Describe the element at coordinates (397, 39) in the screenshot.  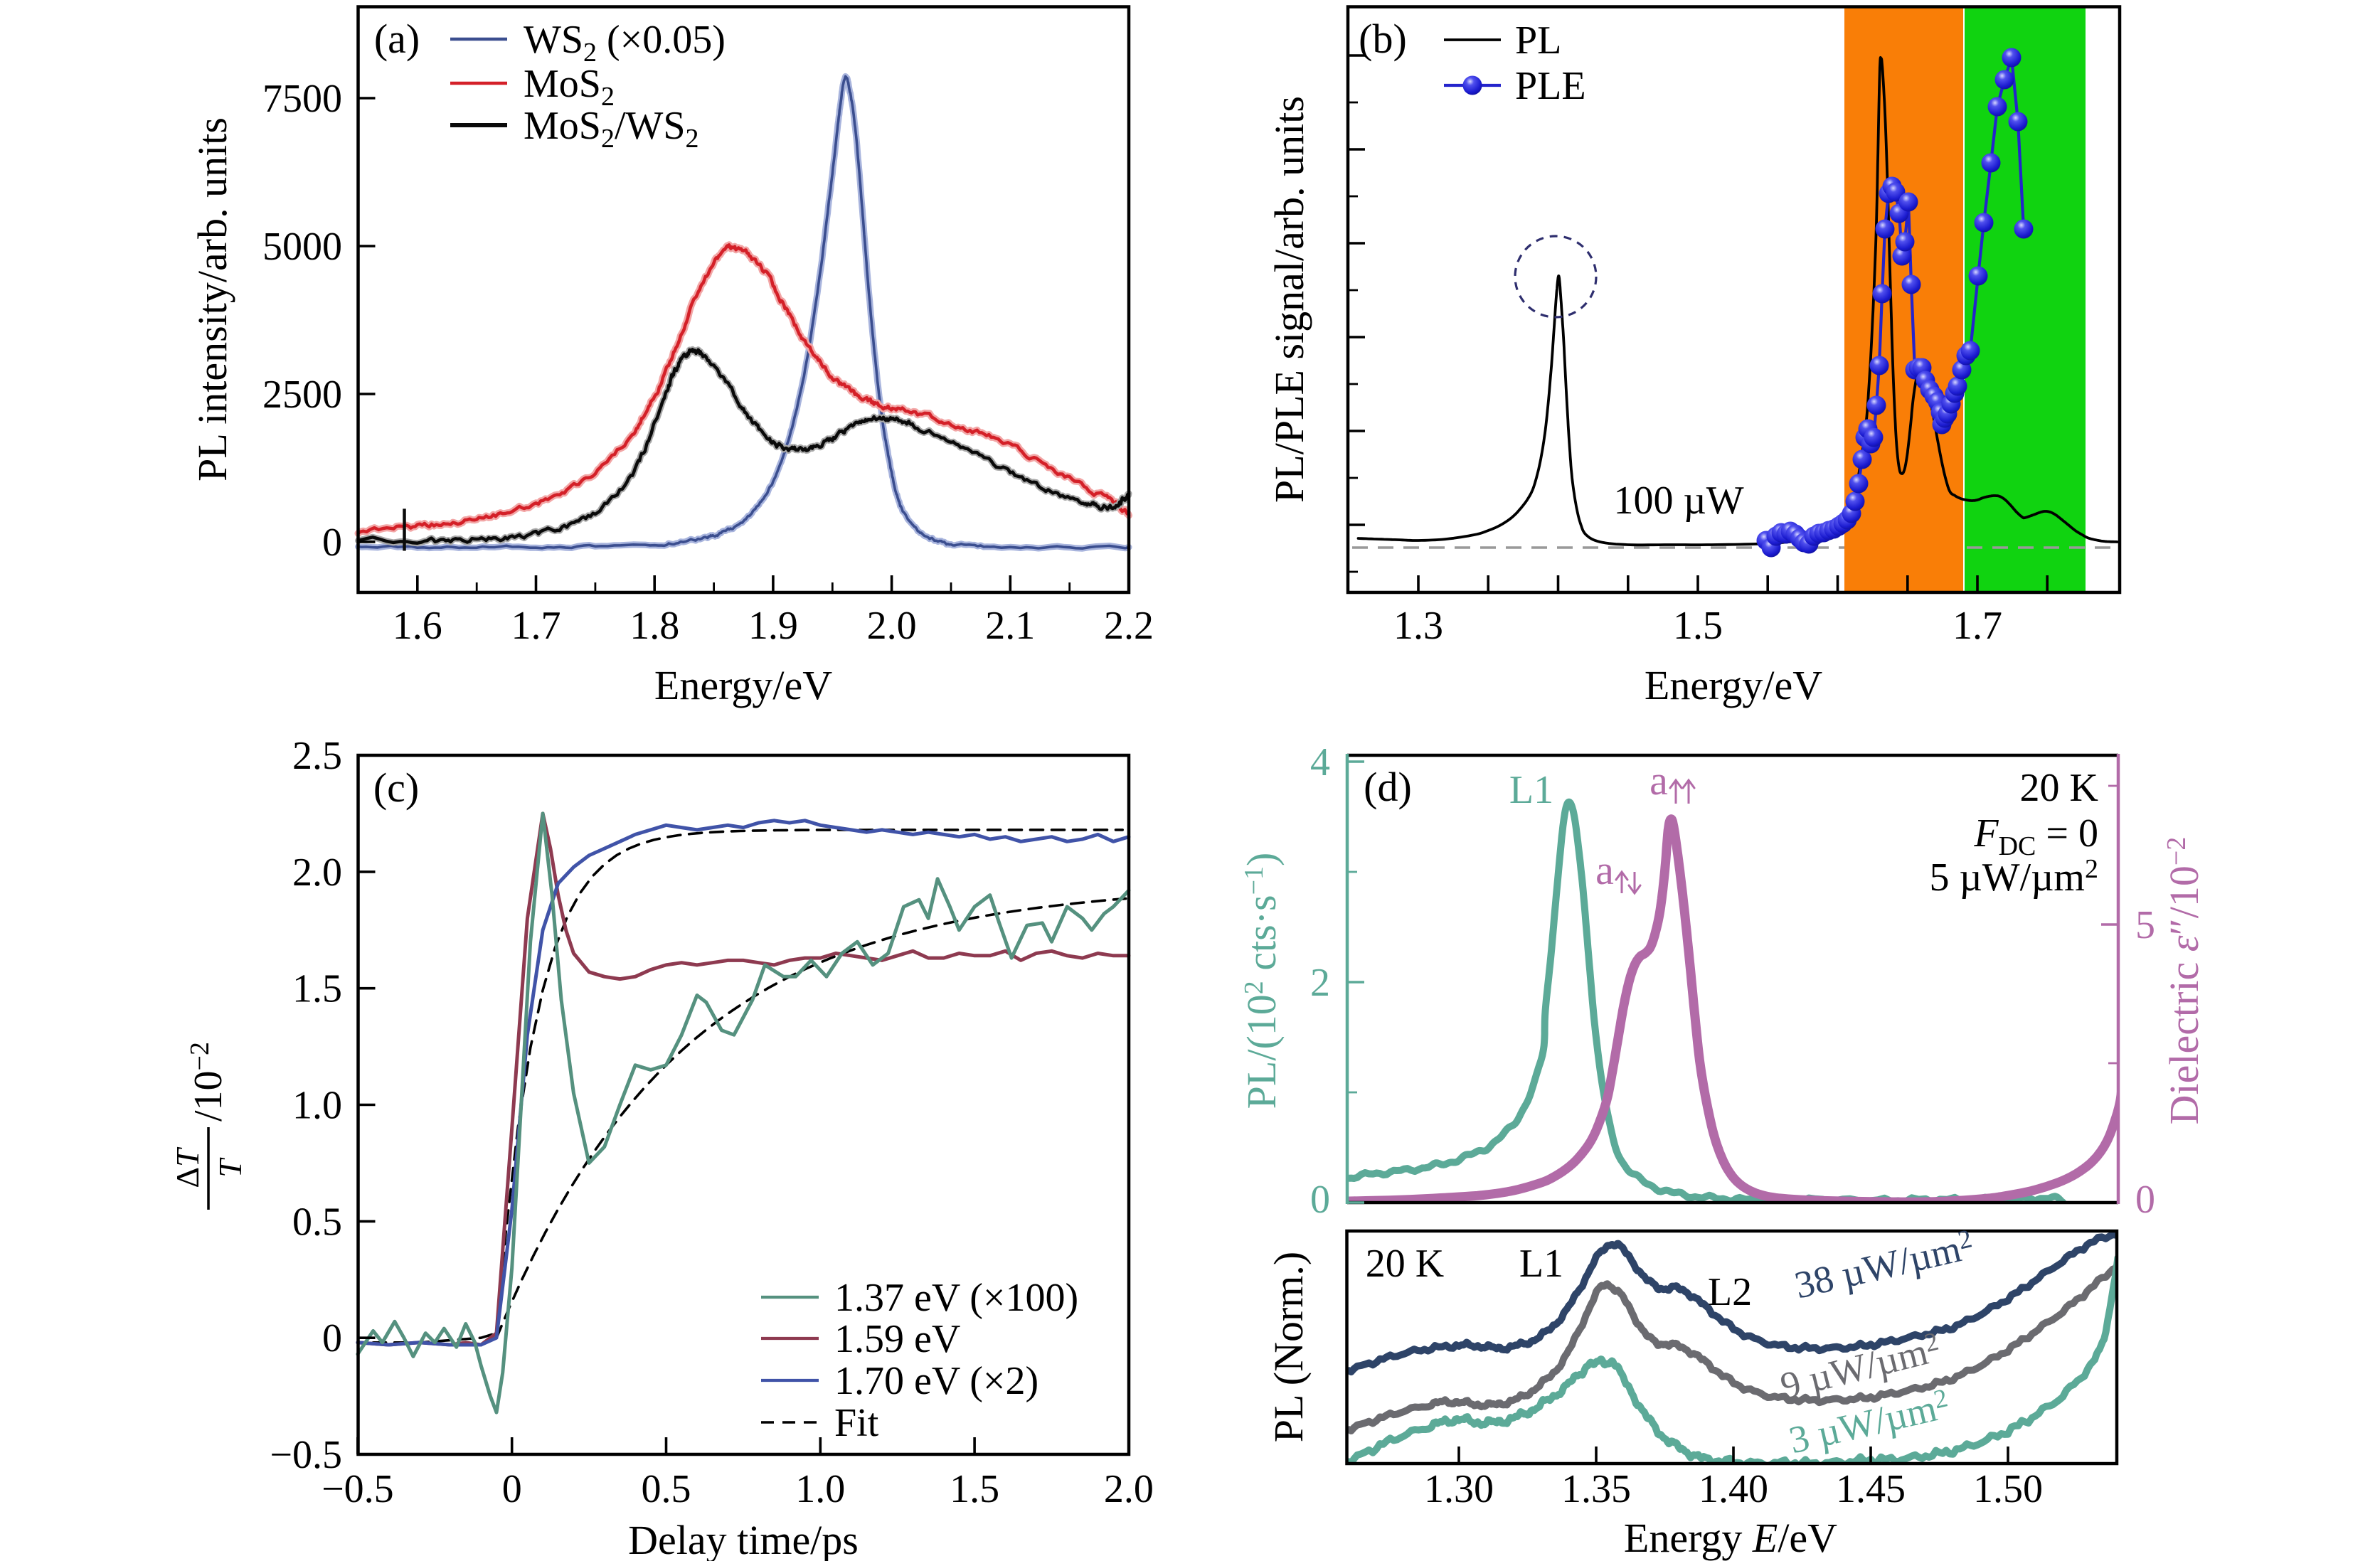
I see `svg-text: (a)` at that location.